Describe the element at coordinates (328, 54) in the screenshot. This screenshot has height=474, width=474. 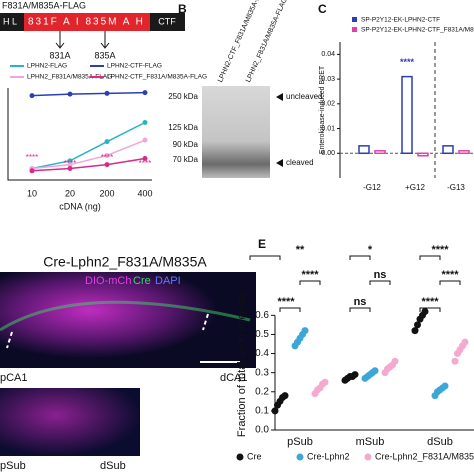
I see `y-tick-label: 0.04` at that location.